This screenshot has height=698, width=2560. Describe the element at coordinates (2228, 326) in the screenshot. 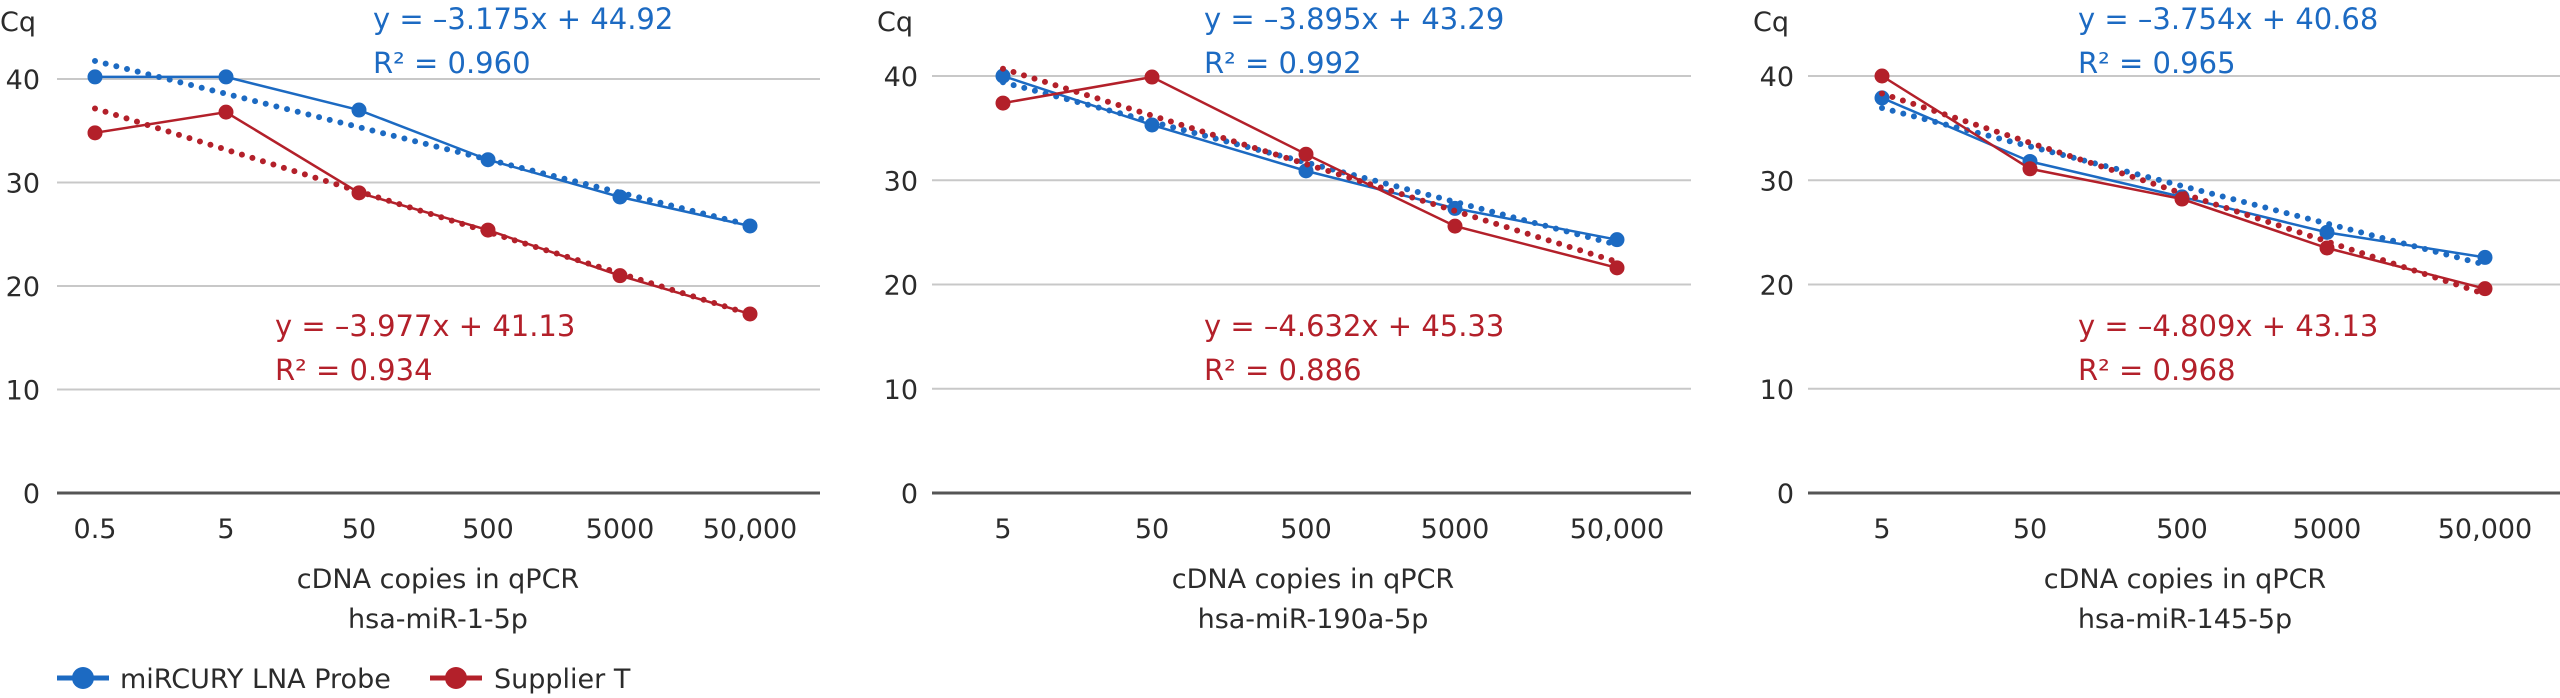

I see `trendline-equation: y = –4.809x + 43.13` at that location.